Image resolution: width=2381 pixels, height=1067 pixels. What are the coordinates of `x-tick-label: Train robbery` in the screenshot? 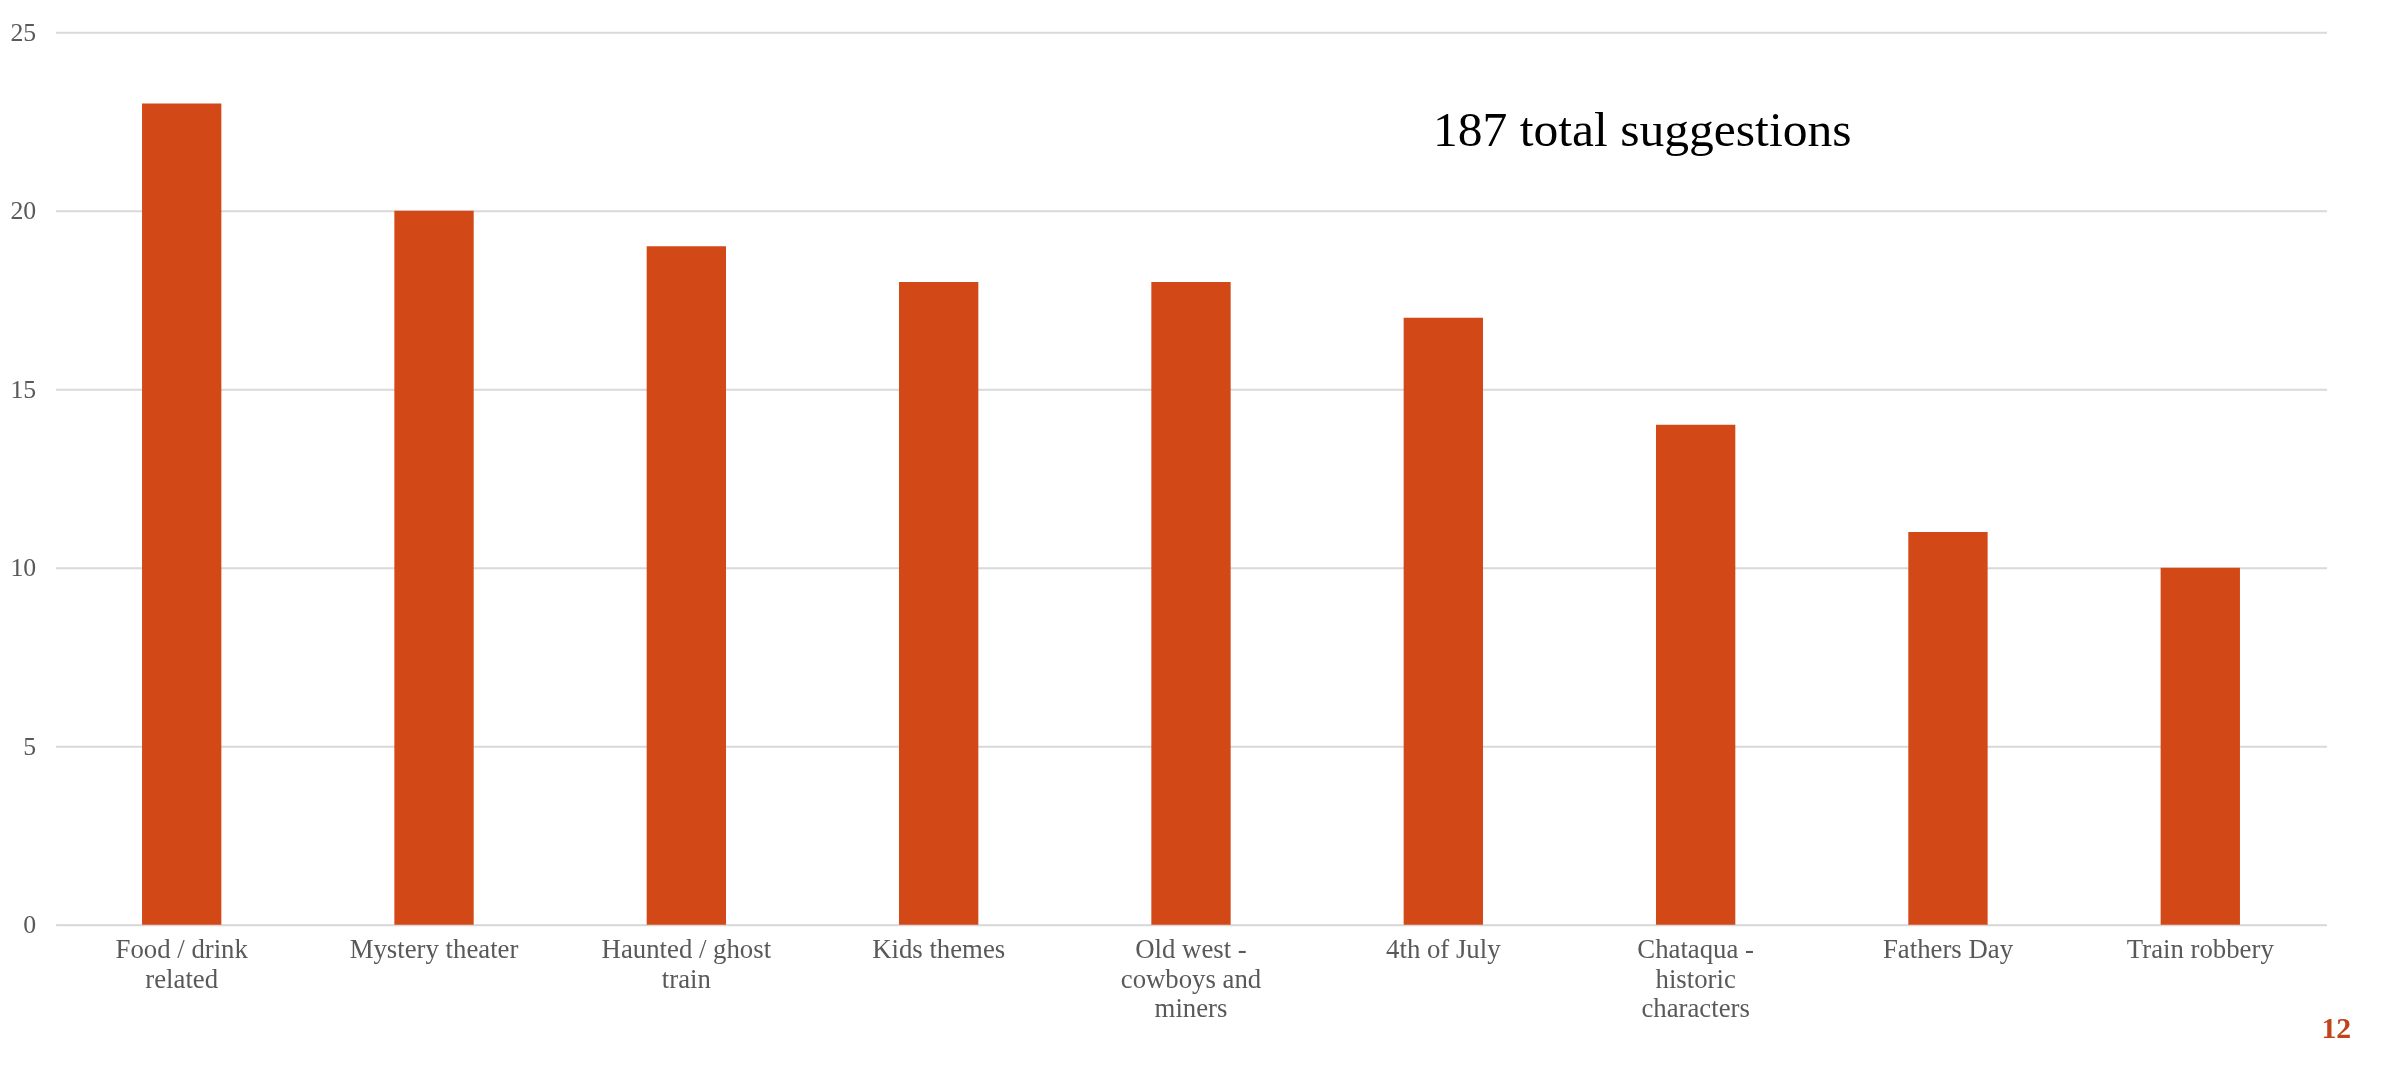 It's located at (2200, 948).